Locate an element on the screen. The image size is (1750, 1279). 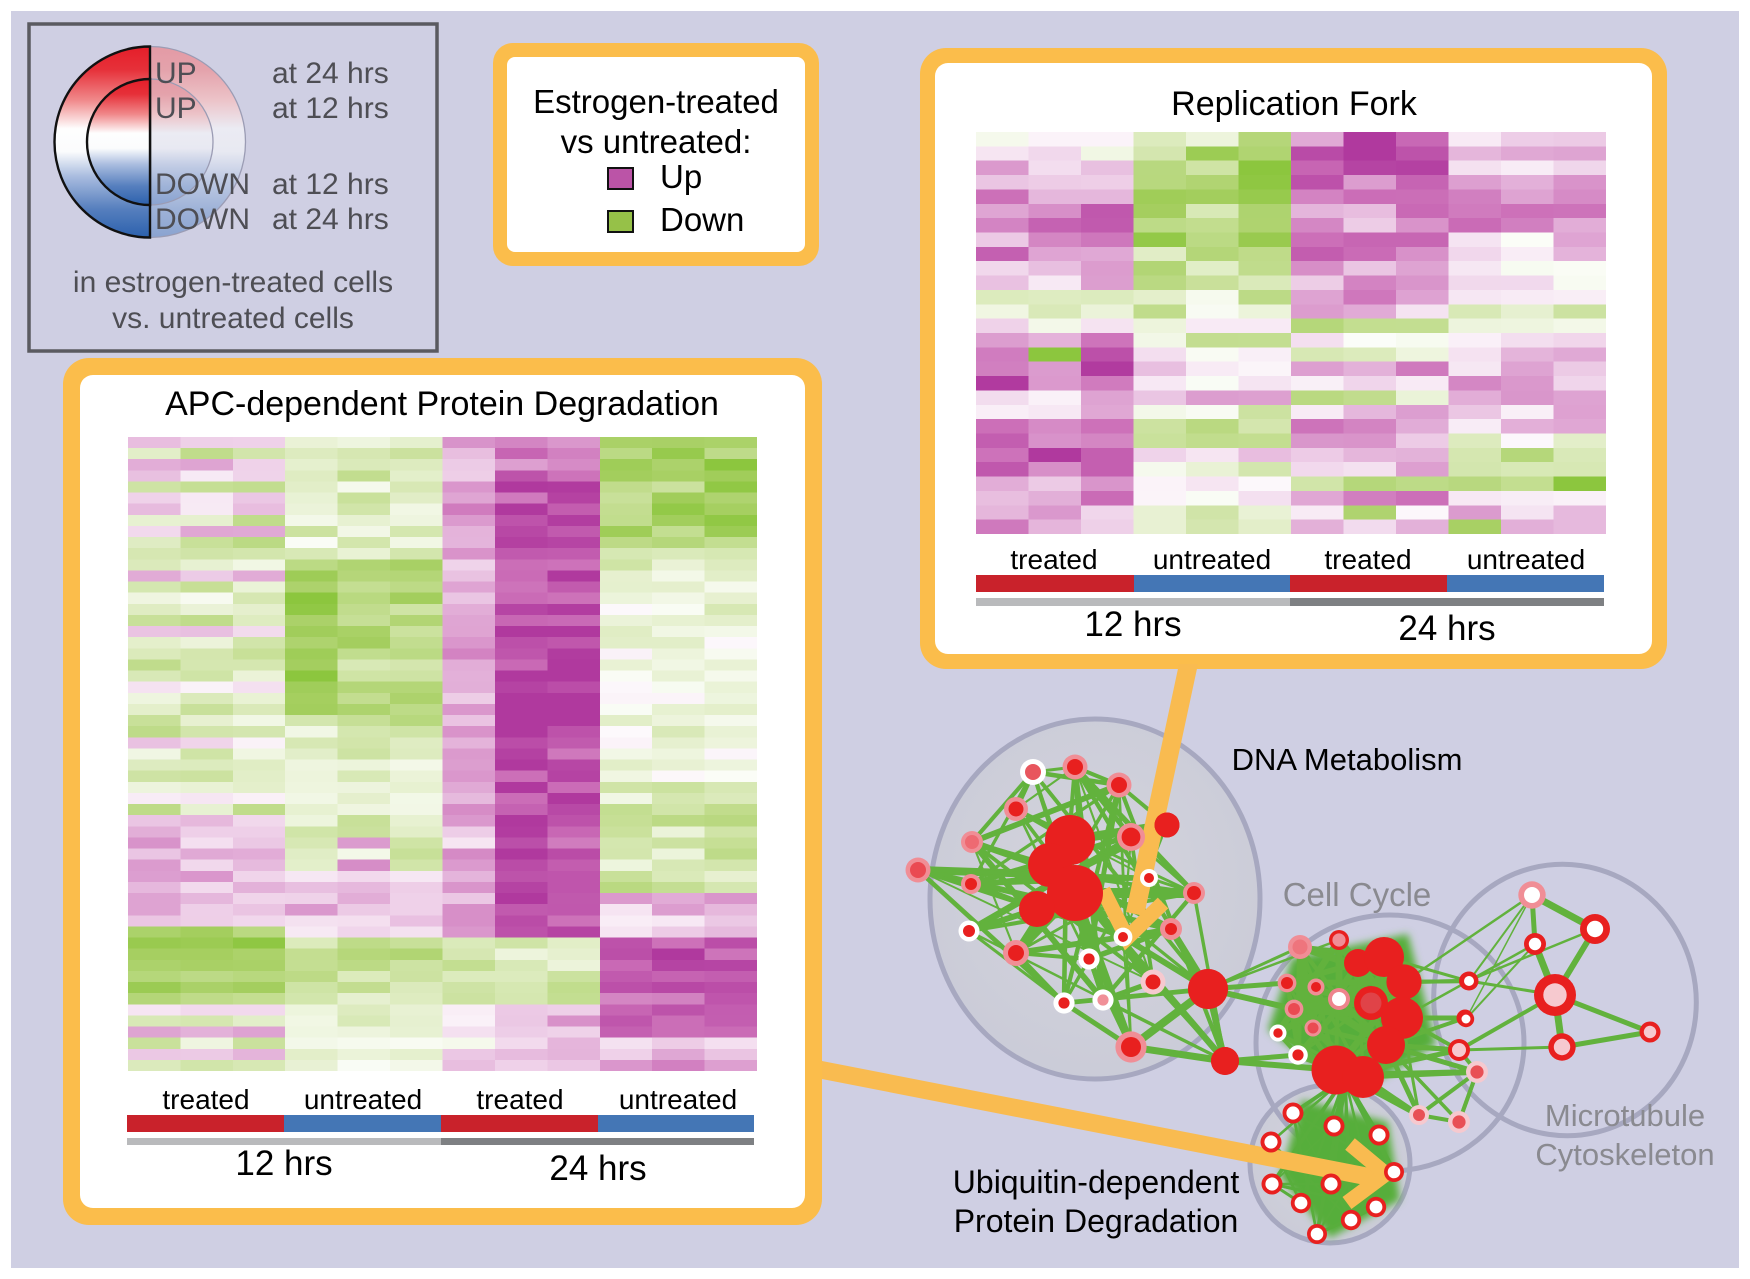
svg-text: DNA Metabolism is located at coordinates (1347, 759).